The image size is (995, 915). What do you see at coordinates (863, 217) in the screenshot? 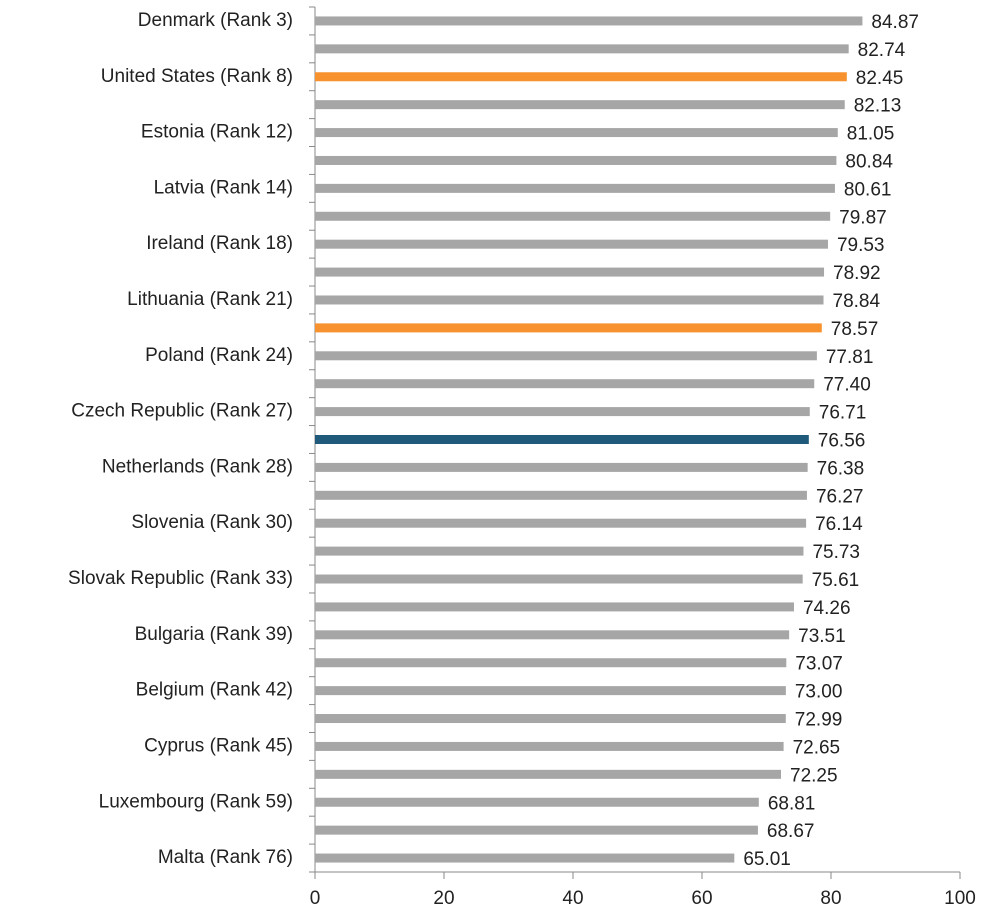
I see `value-label: 79.87` at bounding box center [863, 217].